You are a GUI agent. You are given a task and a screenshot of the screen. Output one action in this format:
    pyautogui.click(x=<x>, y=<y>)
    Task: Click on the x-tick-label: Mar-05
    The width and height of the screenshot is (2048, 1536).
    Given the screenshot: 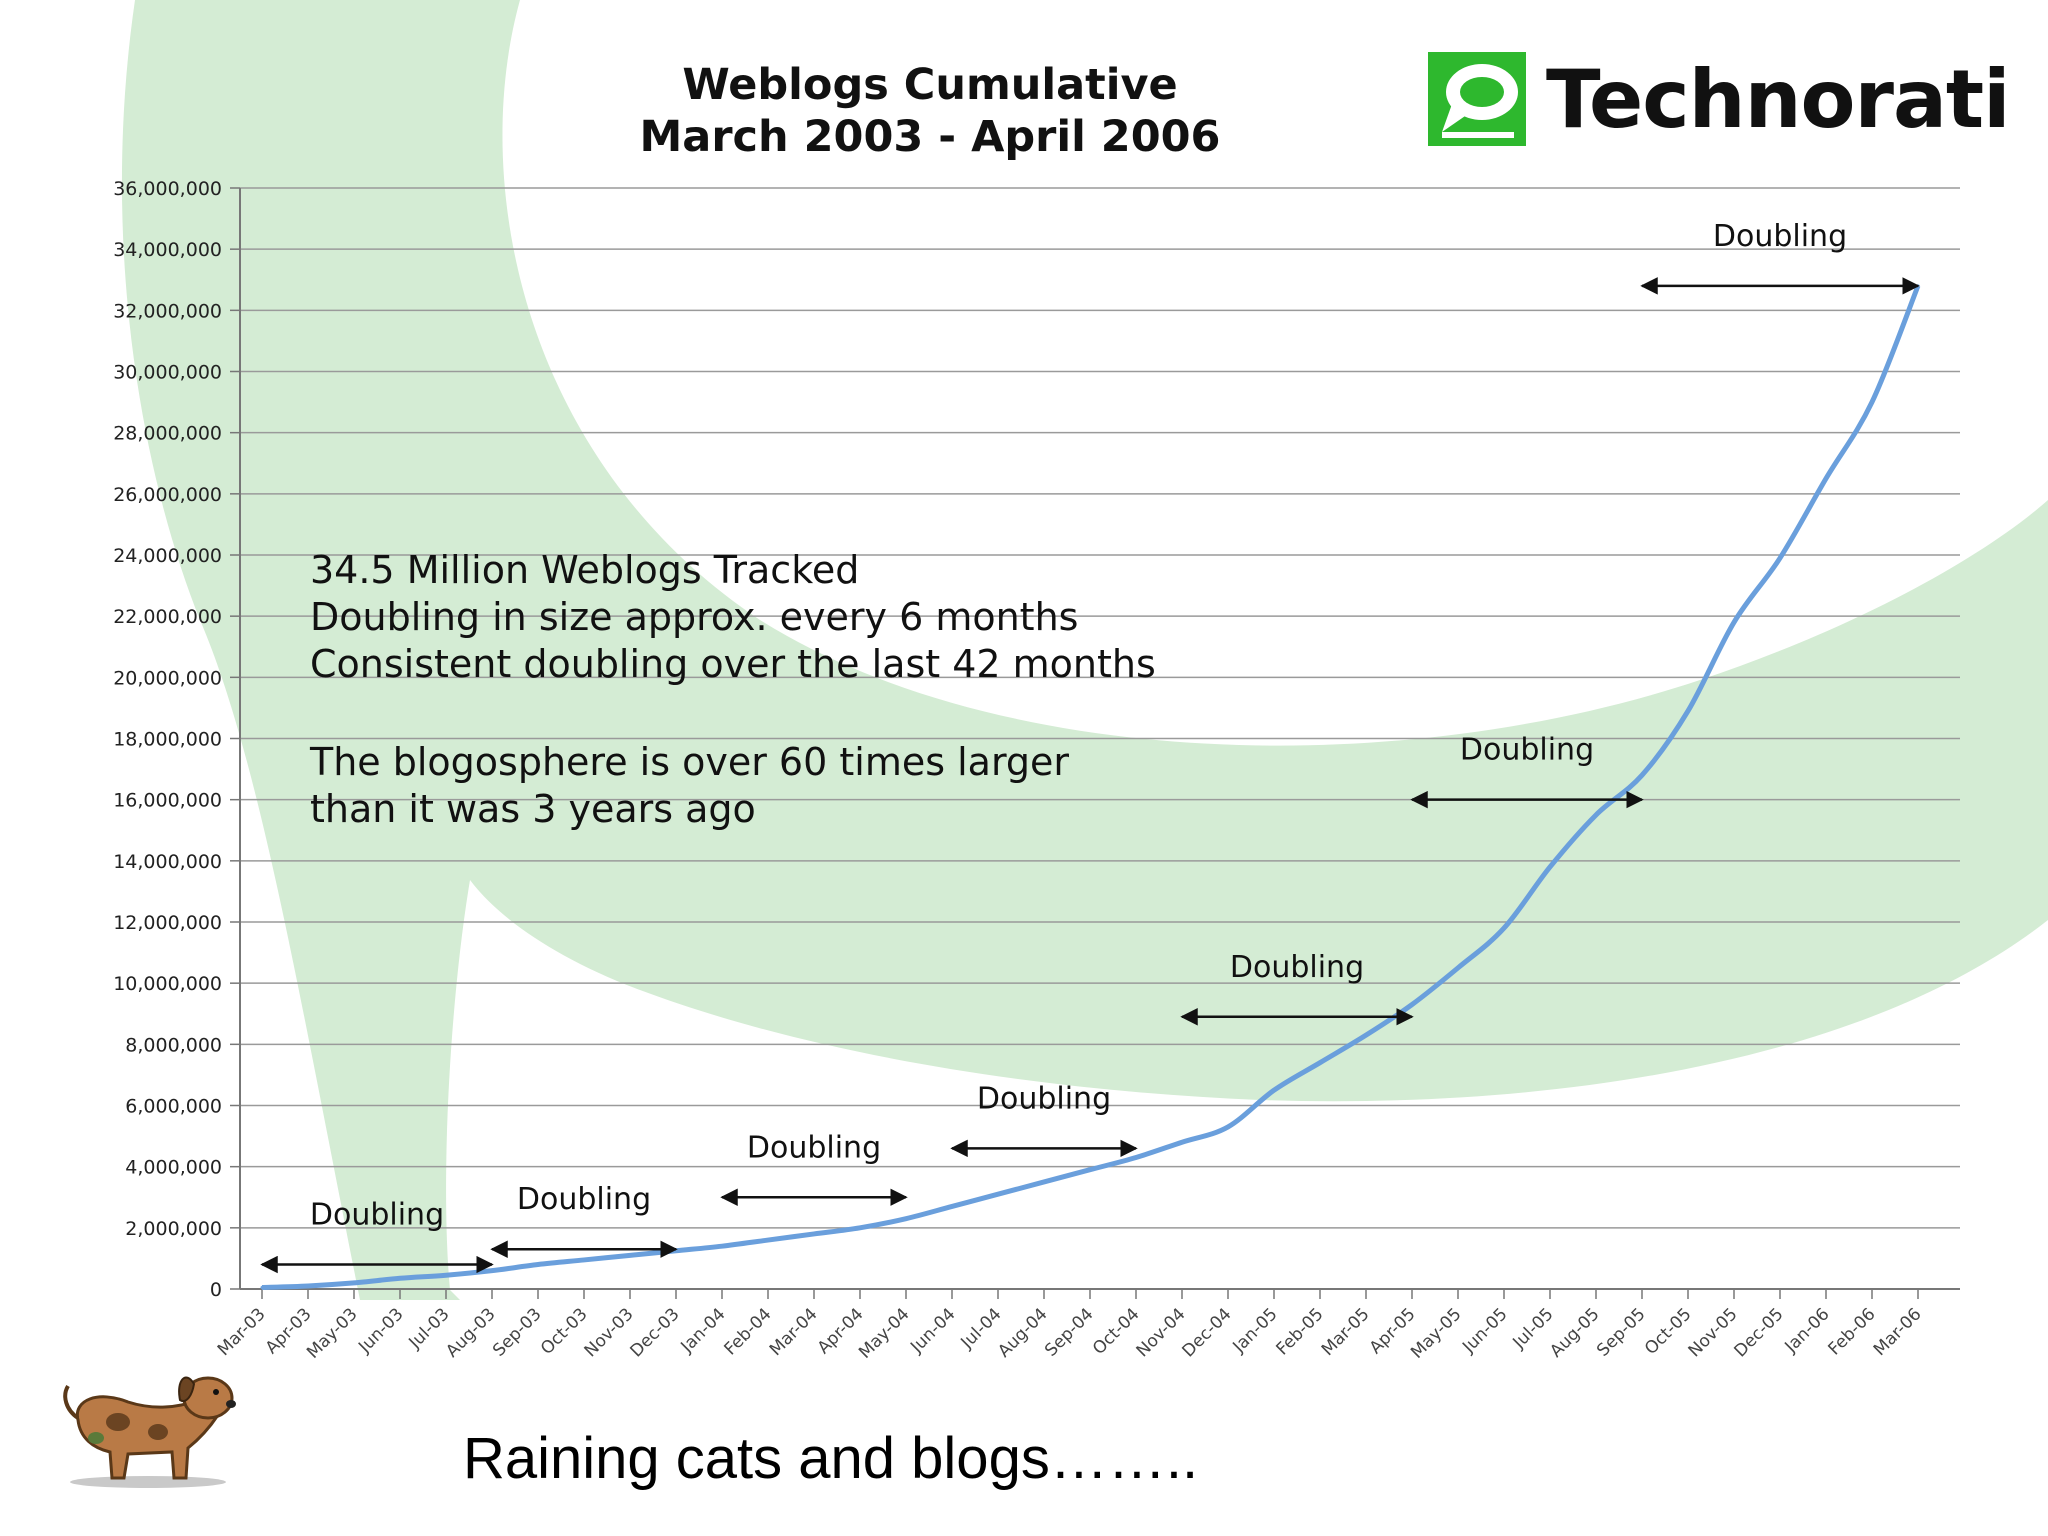 What is the action you would take?
    pyautogui.click(x=1346, y=1332)
    